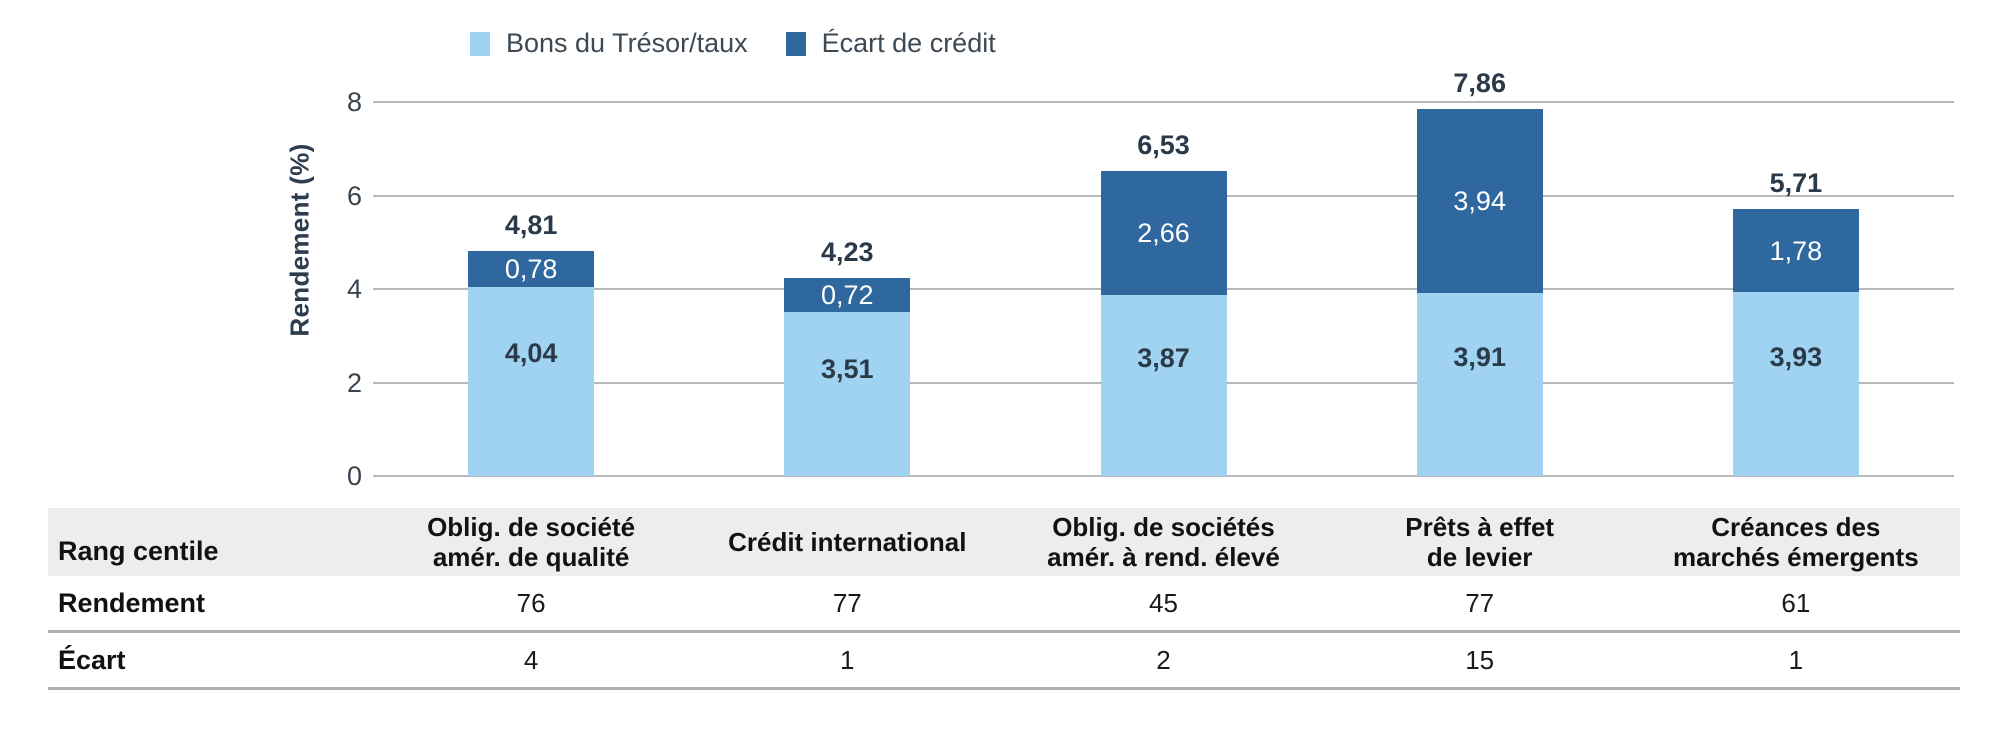 The height and width of the screenshot is (738, 2012). I want to click on table-value-cell-1-0: 4, so click(531, 659).